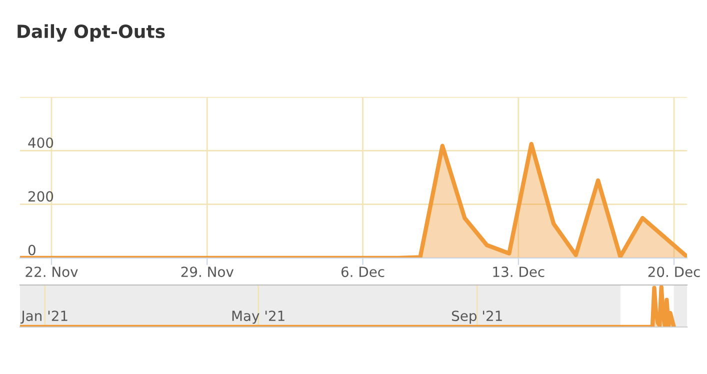  Describe the element at coordinates (518, 272) in the screenshot. I see `x-tick-label: 13. Dec` at that location.